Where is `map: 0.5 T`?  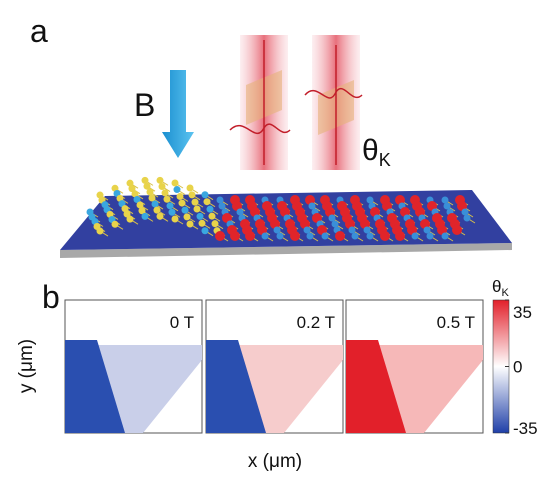 map: 0.5 T is located at coordinates (414, 366).